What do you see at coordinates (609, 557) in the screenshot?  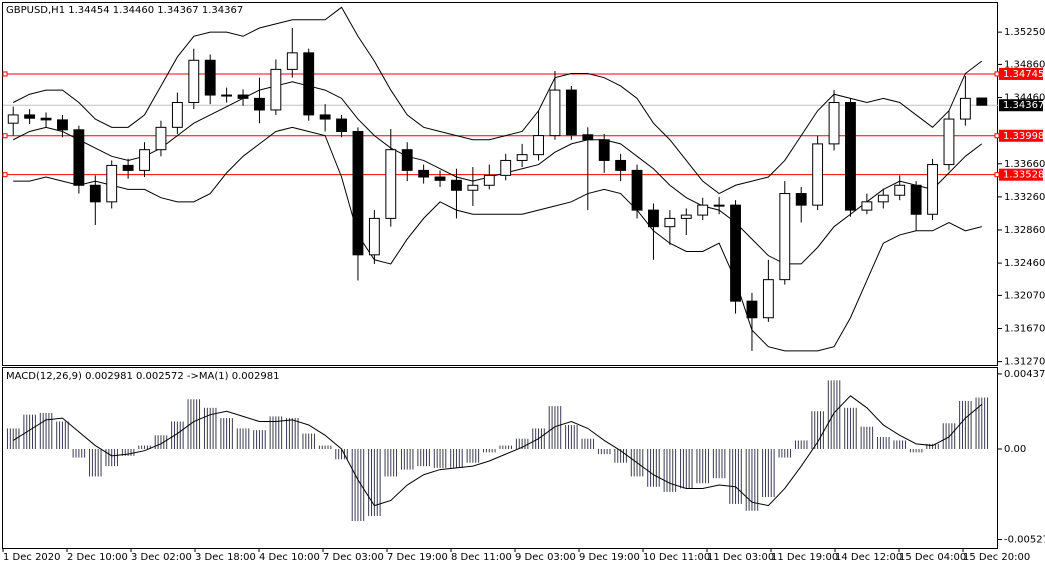 I see `x-tick-label: 9 Dec 19:00` at bounding box center [609, 557].